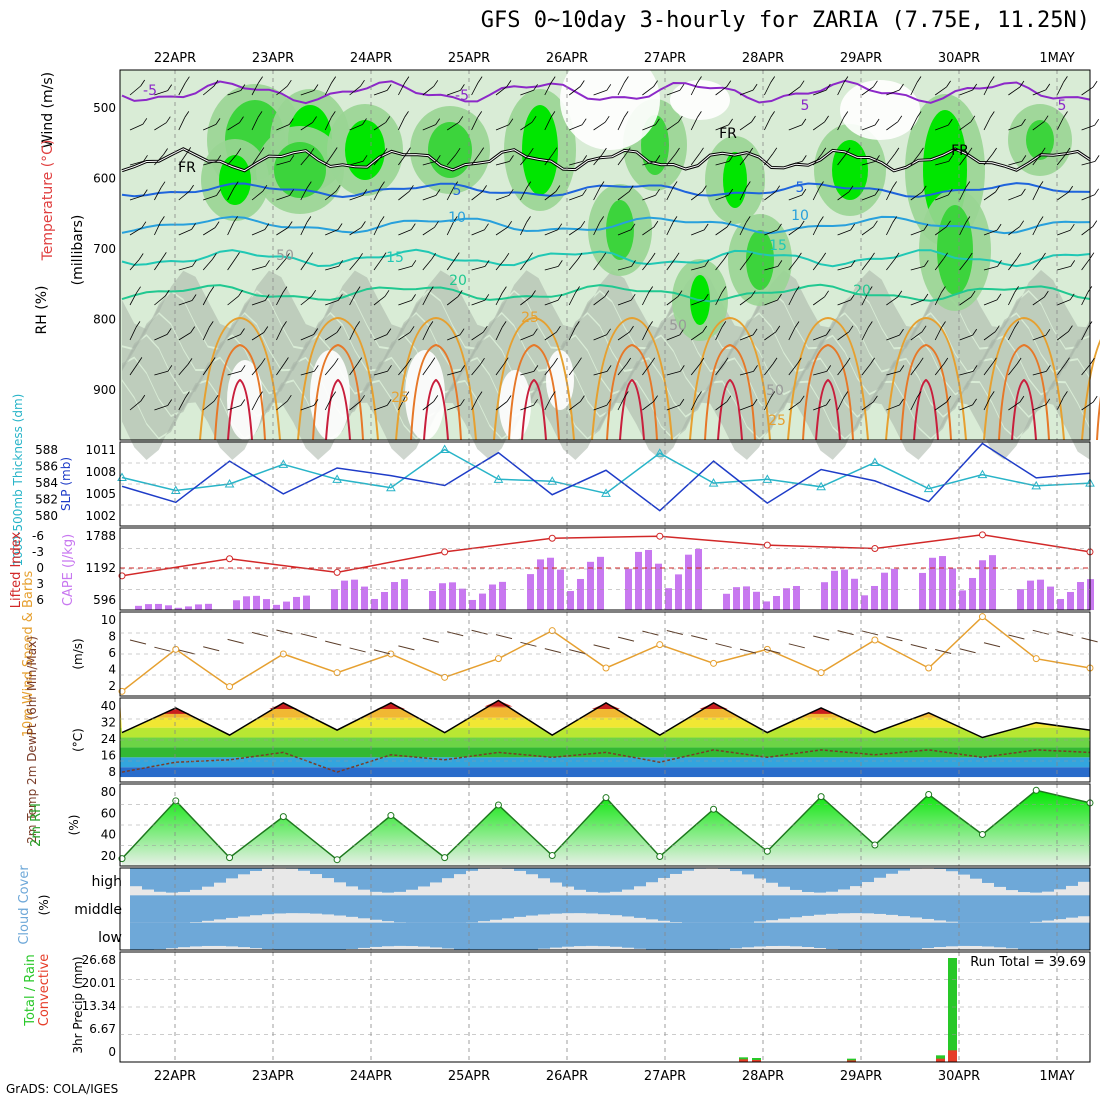  Describe the element at coordinates (108, 620) in the screenshot. I see `wind-ytick: 10` at that location.